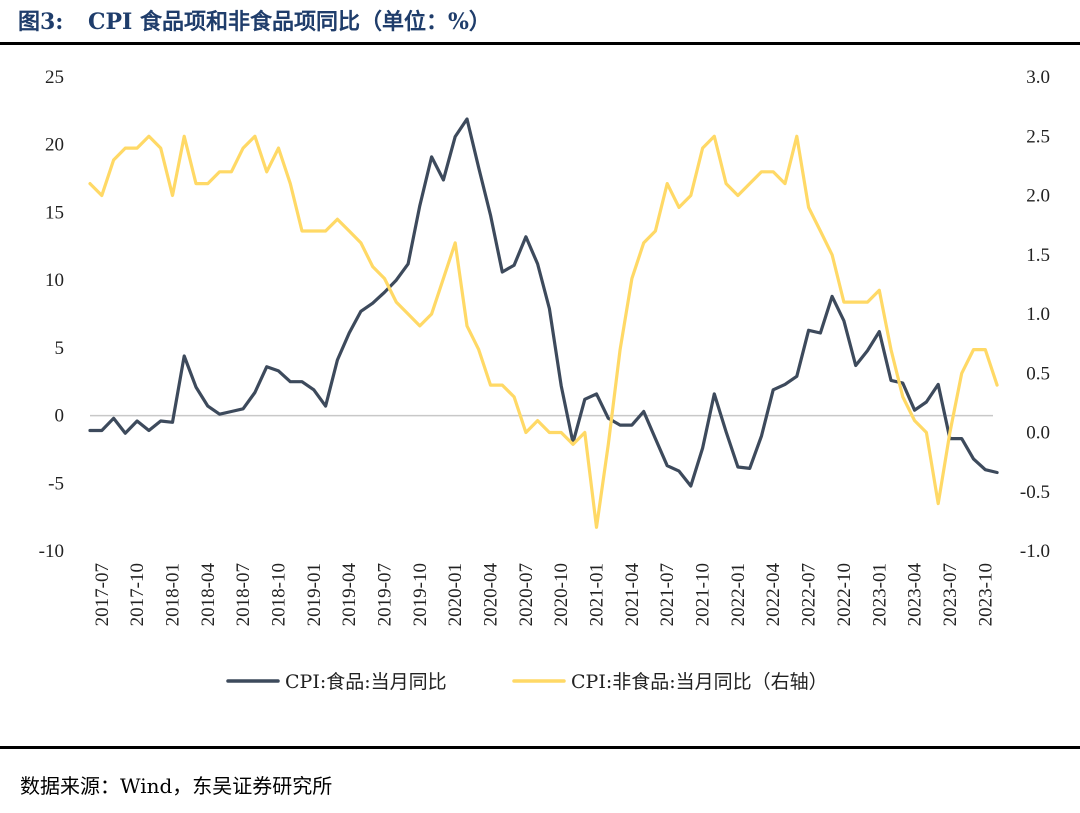  Describe the element at coordinates (60, 348) in the screenshot. I see `y-left-tick-label: 5` at that location.